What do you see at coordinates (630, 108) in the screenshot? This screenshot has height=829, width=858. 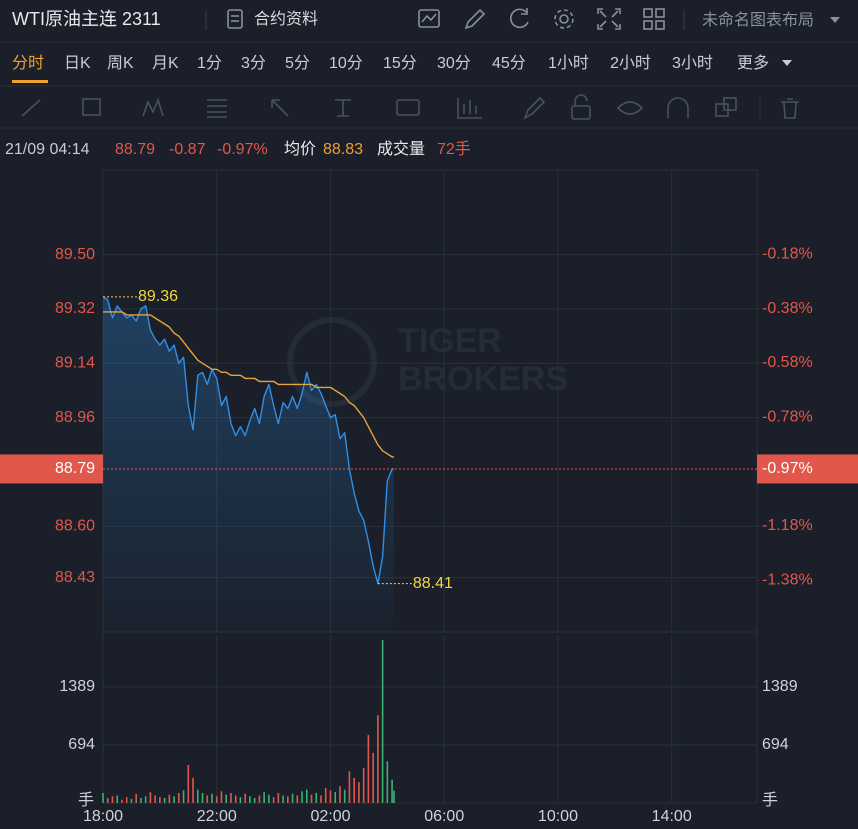 I see `tool-eye` at bounding box center [630, 108].